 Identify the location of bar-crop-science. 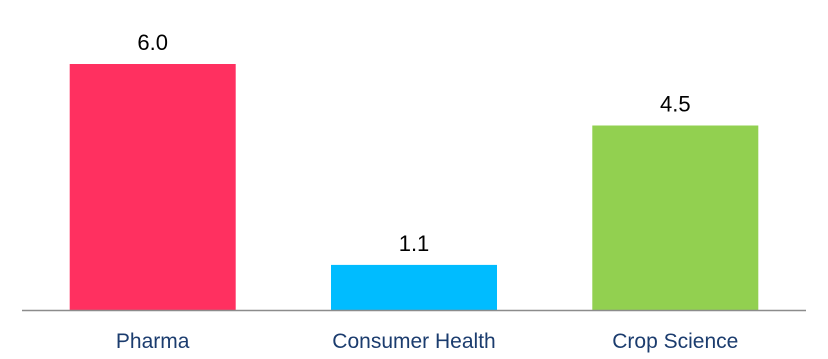
(675, 217).